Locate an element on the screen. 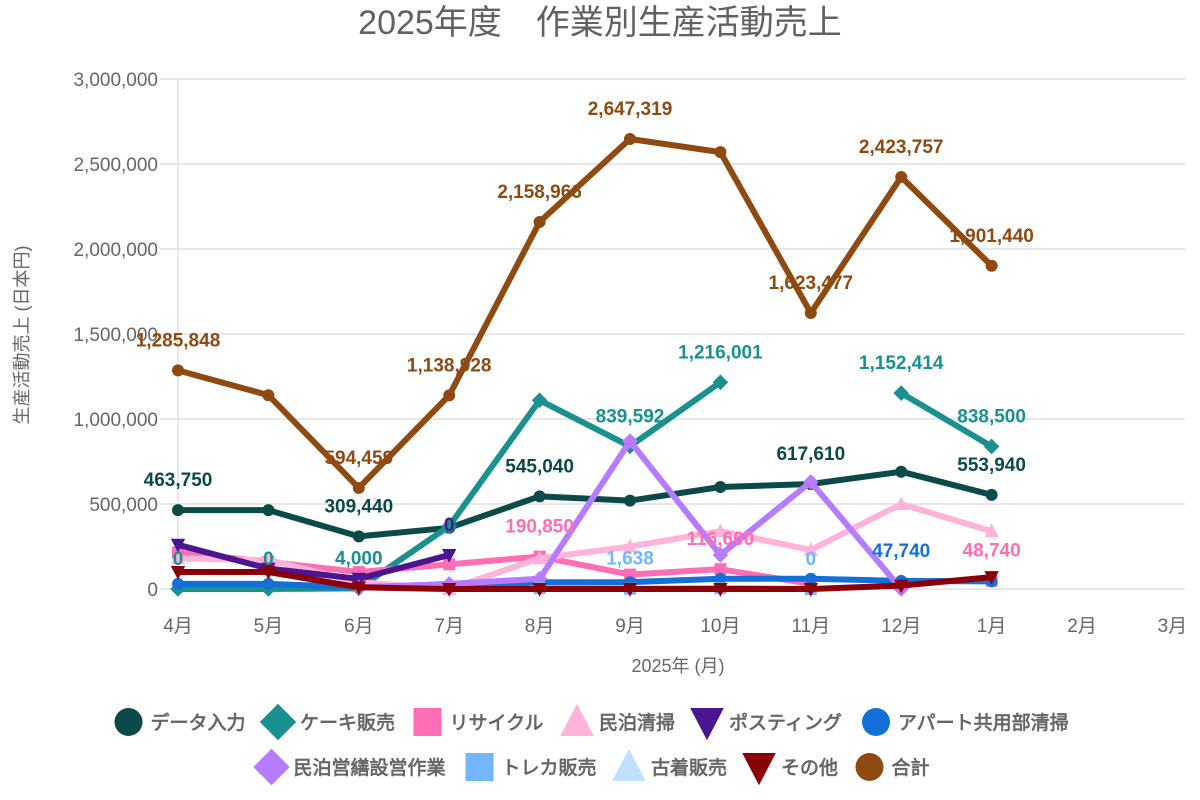  x-axis-title: 2025年 (月) is located at coordinates (677, 666).